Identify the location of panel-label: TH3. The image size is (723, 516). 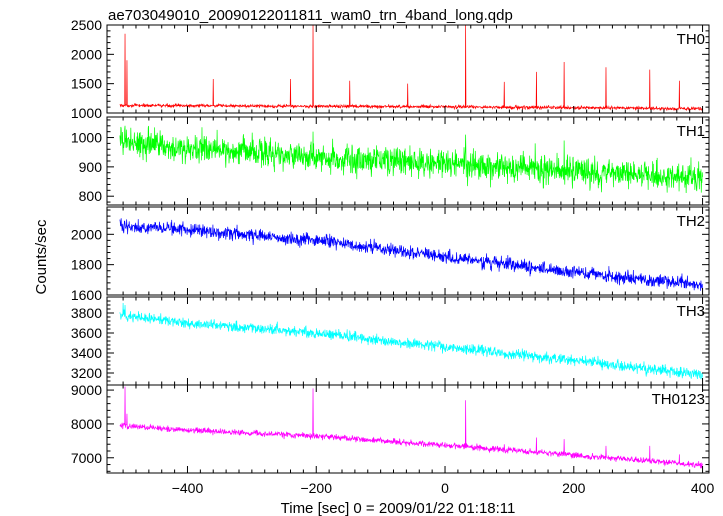
(691, 311).